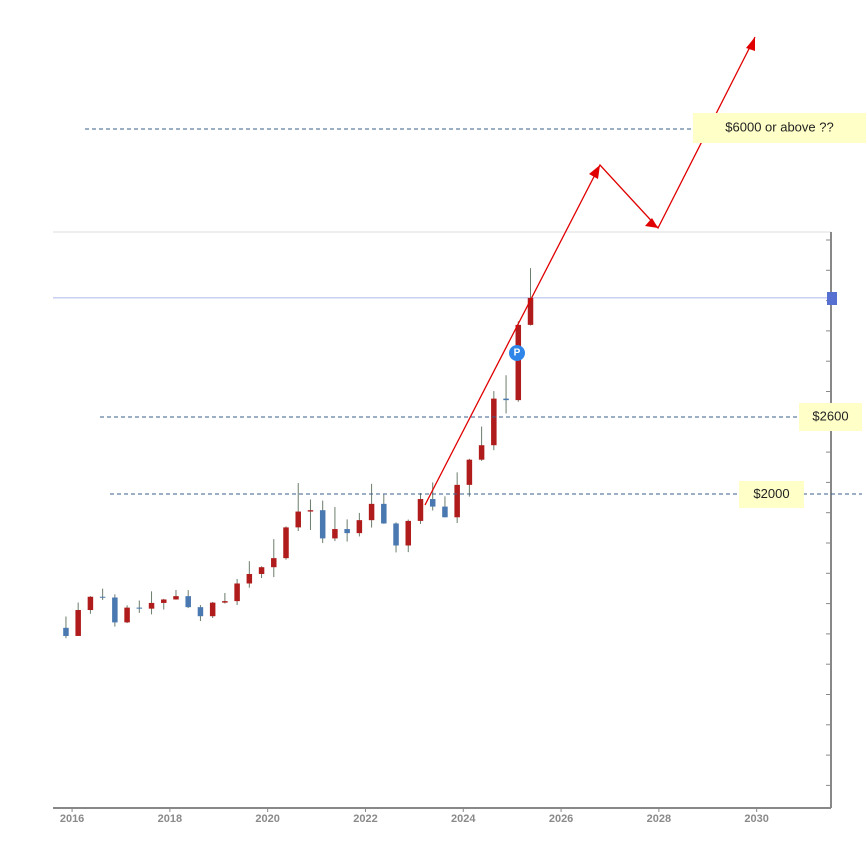 The width and height of the screenshot is (867, 853). I want to click on x-tick-label: 2016, so click(72, 819).